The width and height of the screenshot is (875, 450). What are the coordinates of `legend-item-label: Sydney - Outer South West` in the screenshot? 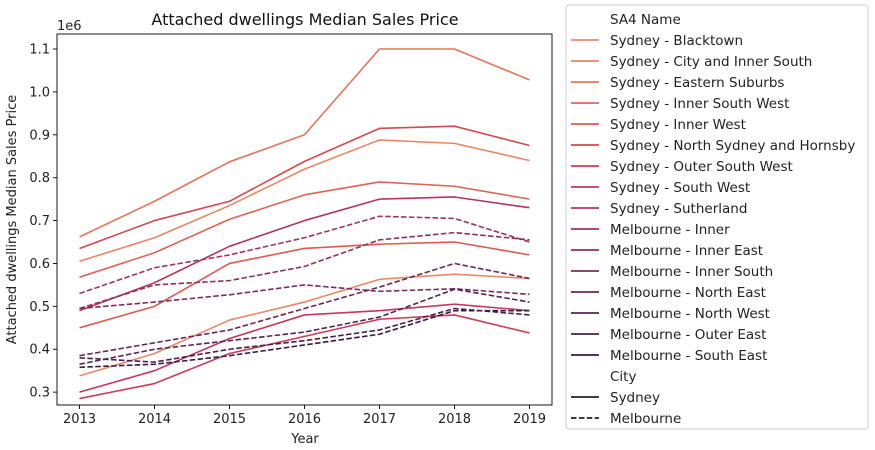 It's located at (701, 167).